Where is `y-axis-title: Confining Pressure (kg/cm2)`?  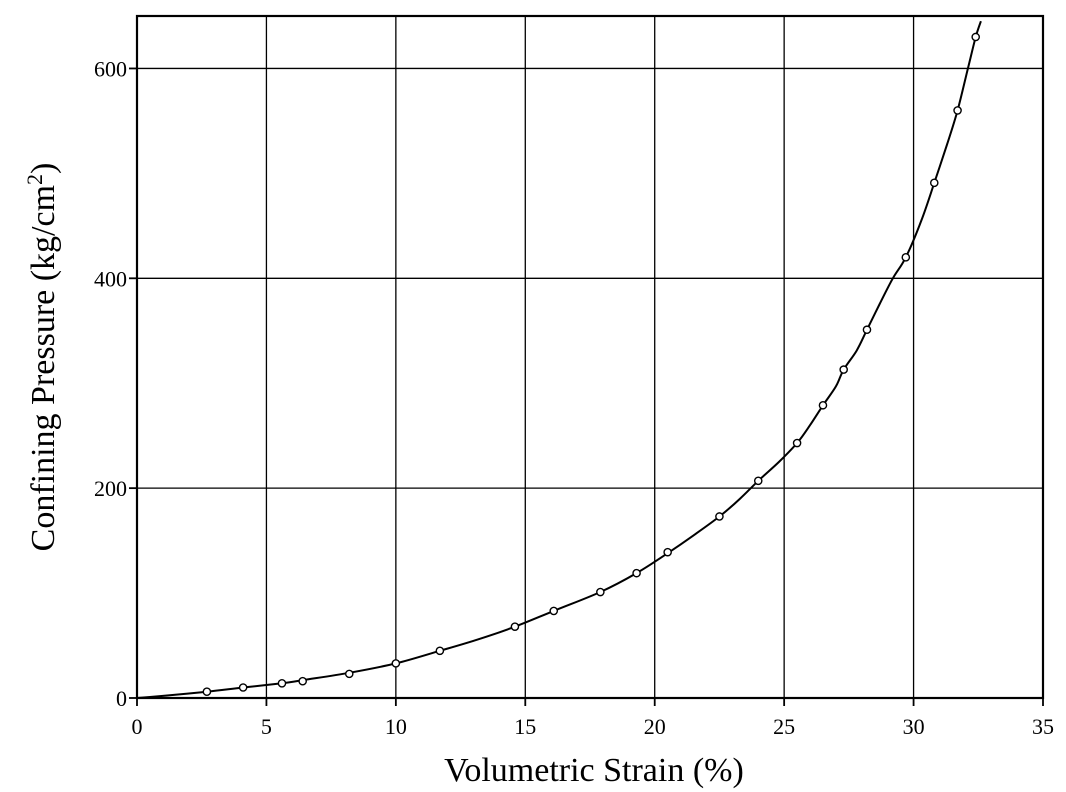
y-axis-title: Confining Pressure (kg/cm2) is located at coordinates (42, 357).